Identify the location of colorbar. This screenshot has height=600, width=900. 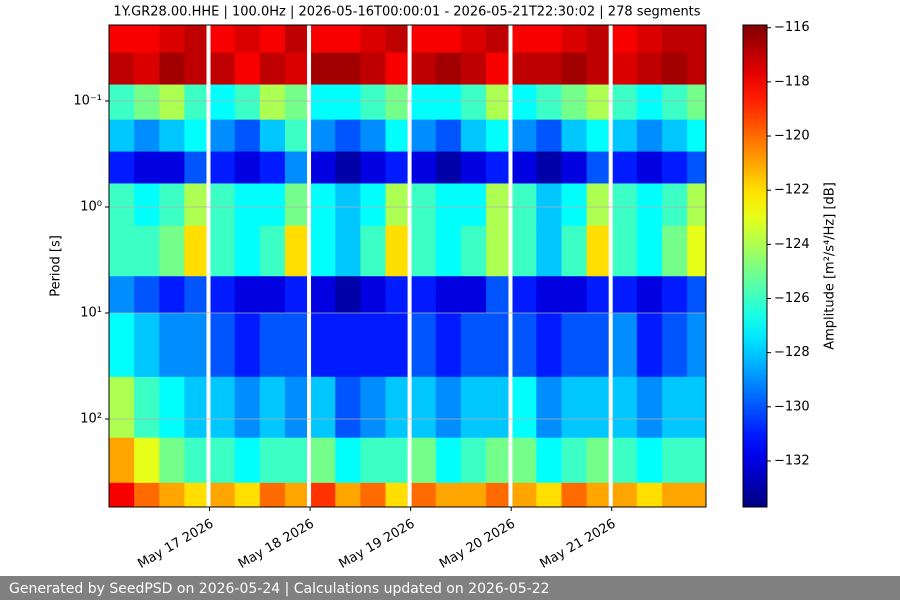
(755, 266).